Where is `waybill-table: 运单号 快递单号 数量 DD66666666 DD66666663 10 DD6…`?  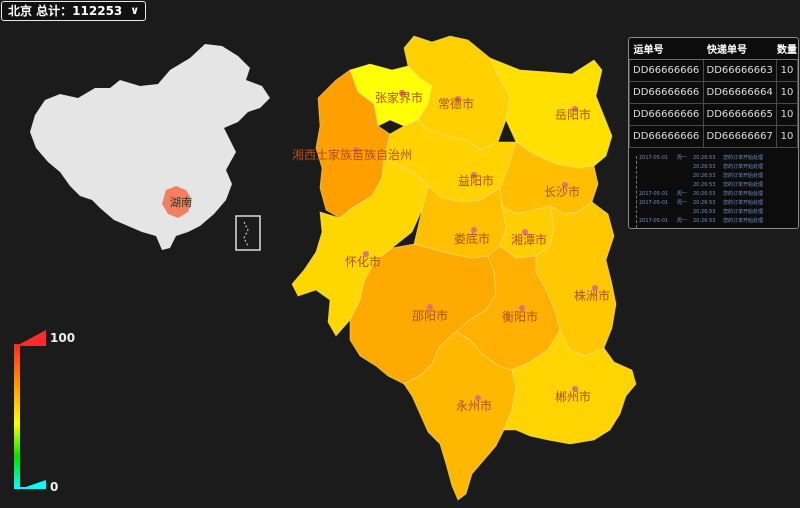 waybill-table: 运单号 快递单号 数量 DD66666666 DD66666663 10 DD6… is located at coordinates (713, 93).